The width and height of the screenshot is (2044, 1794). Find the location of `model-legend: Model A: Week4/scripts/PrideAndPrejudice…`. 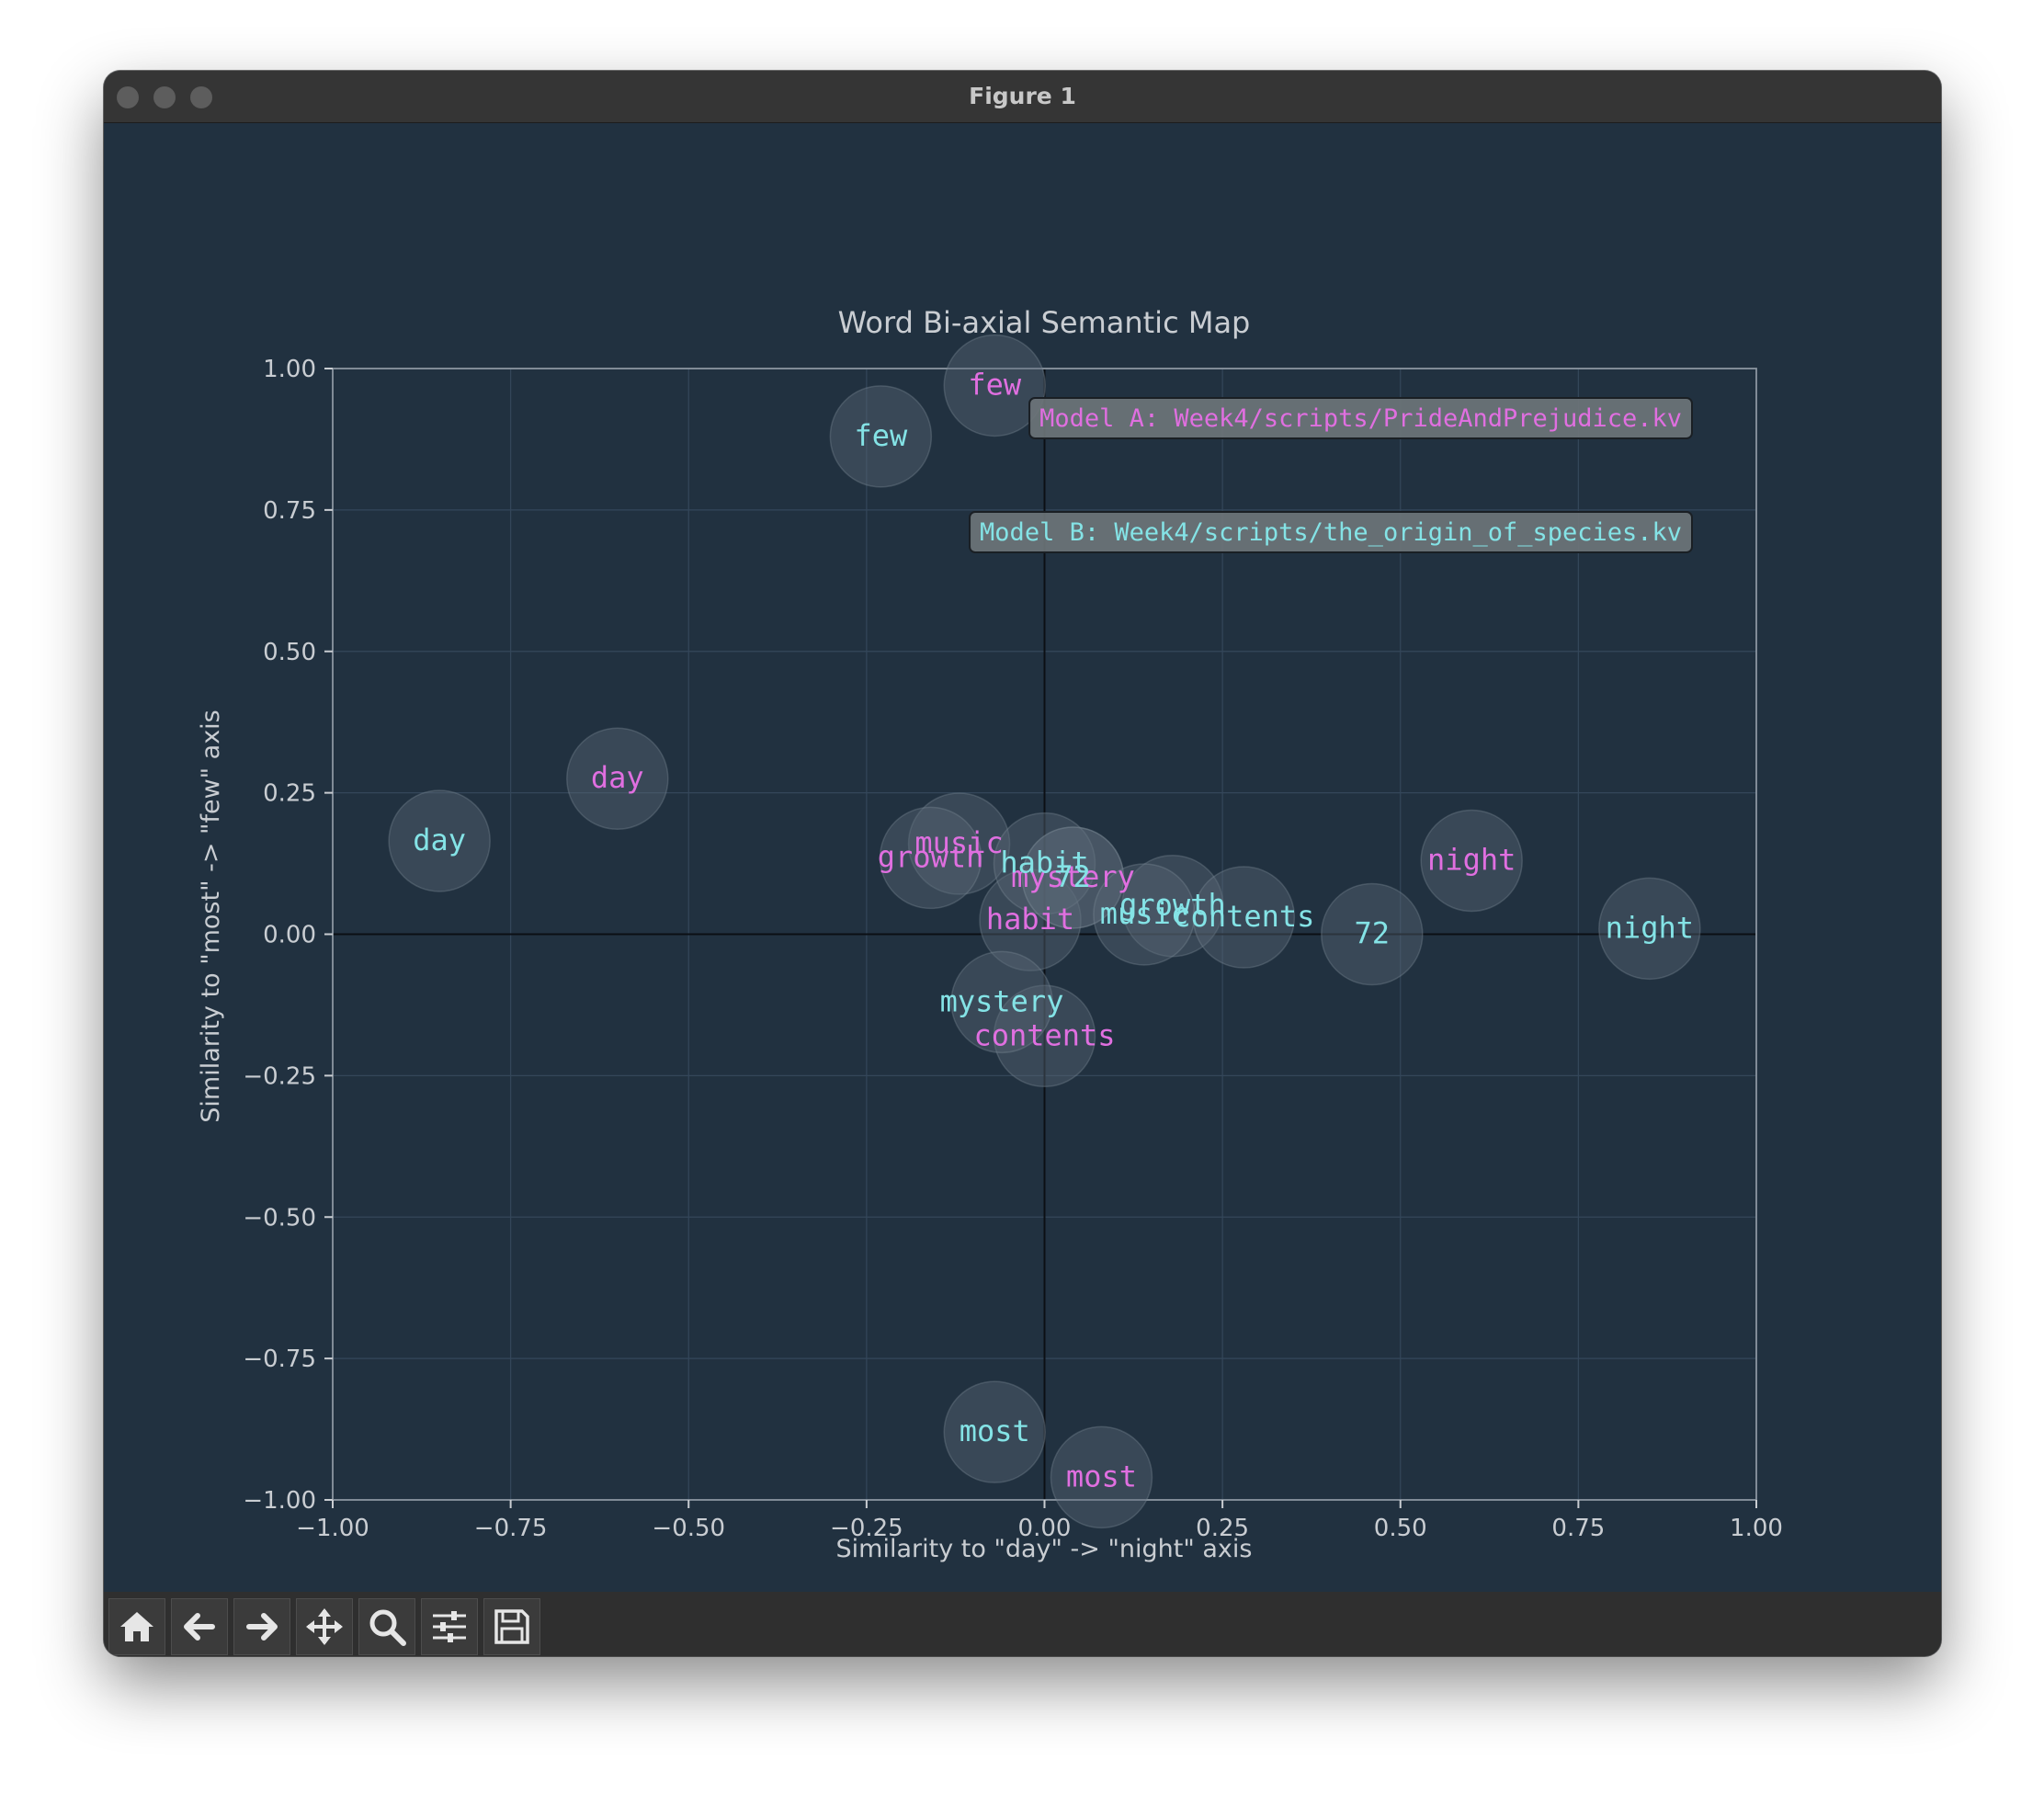

model-legend: Model A: Week4/scripts/PrideAndPrejudice… is located at coordinates (1331, 475).